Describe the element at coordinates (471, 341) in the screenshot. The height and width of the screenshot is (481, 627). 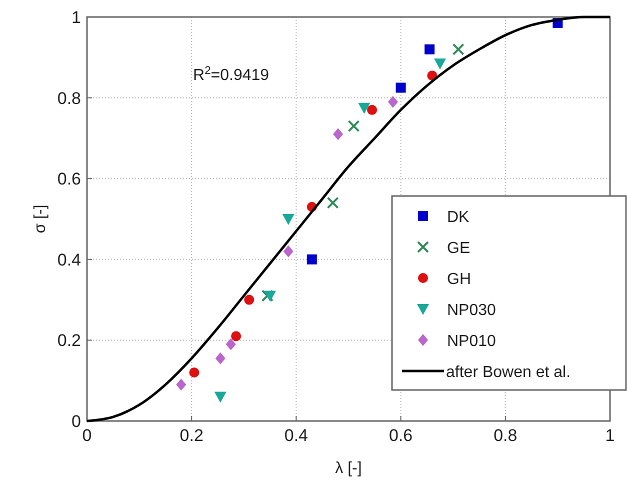
I see `legend-label: NP010` at that location.